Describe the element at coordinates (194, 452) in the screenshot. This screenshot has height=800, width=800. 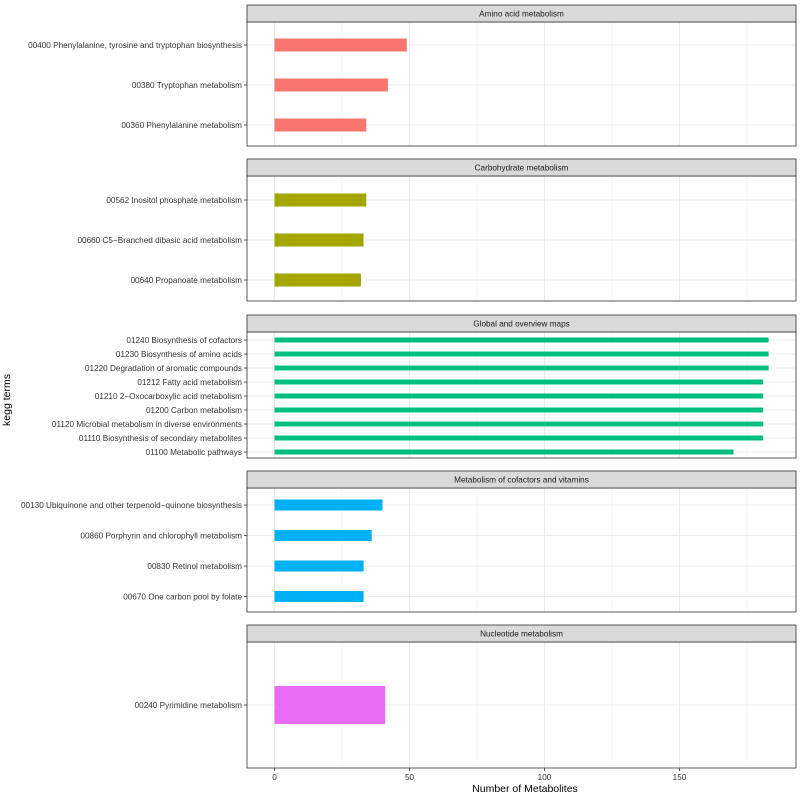
I see `y-tick-label: 01100 Metabolic pathways` at that location.